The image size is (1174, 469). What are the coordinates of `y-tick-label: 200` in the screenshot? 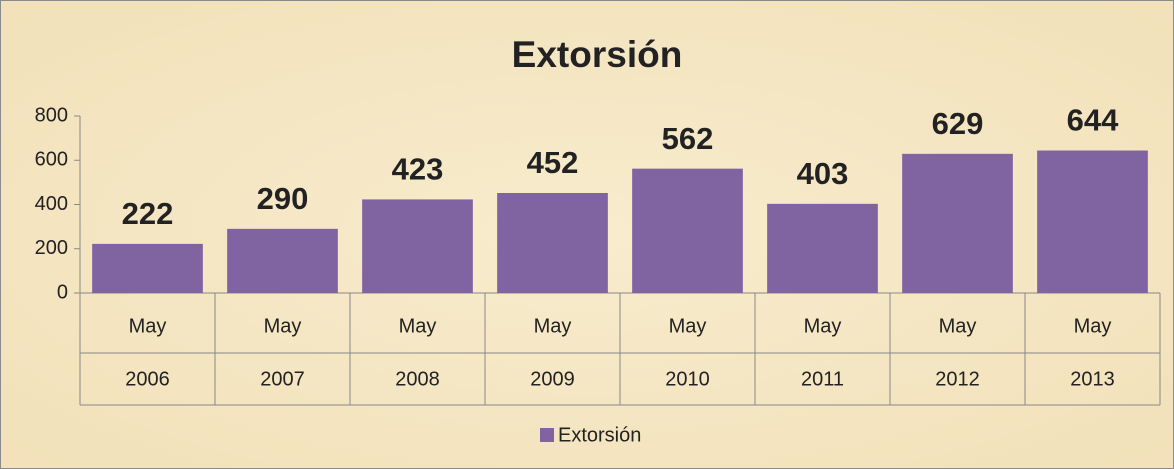 It's located at (51, 248).